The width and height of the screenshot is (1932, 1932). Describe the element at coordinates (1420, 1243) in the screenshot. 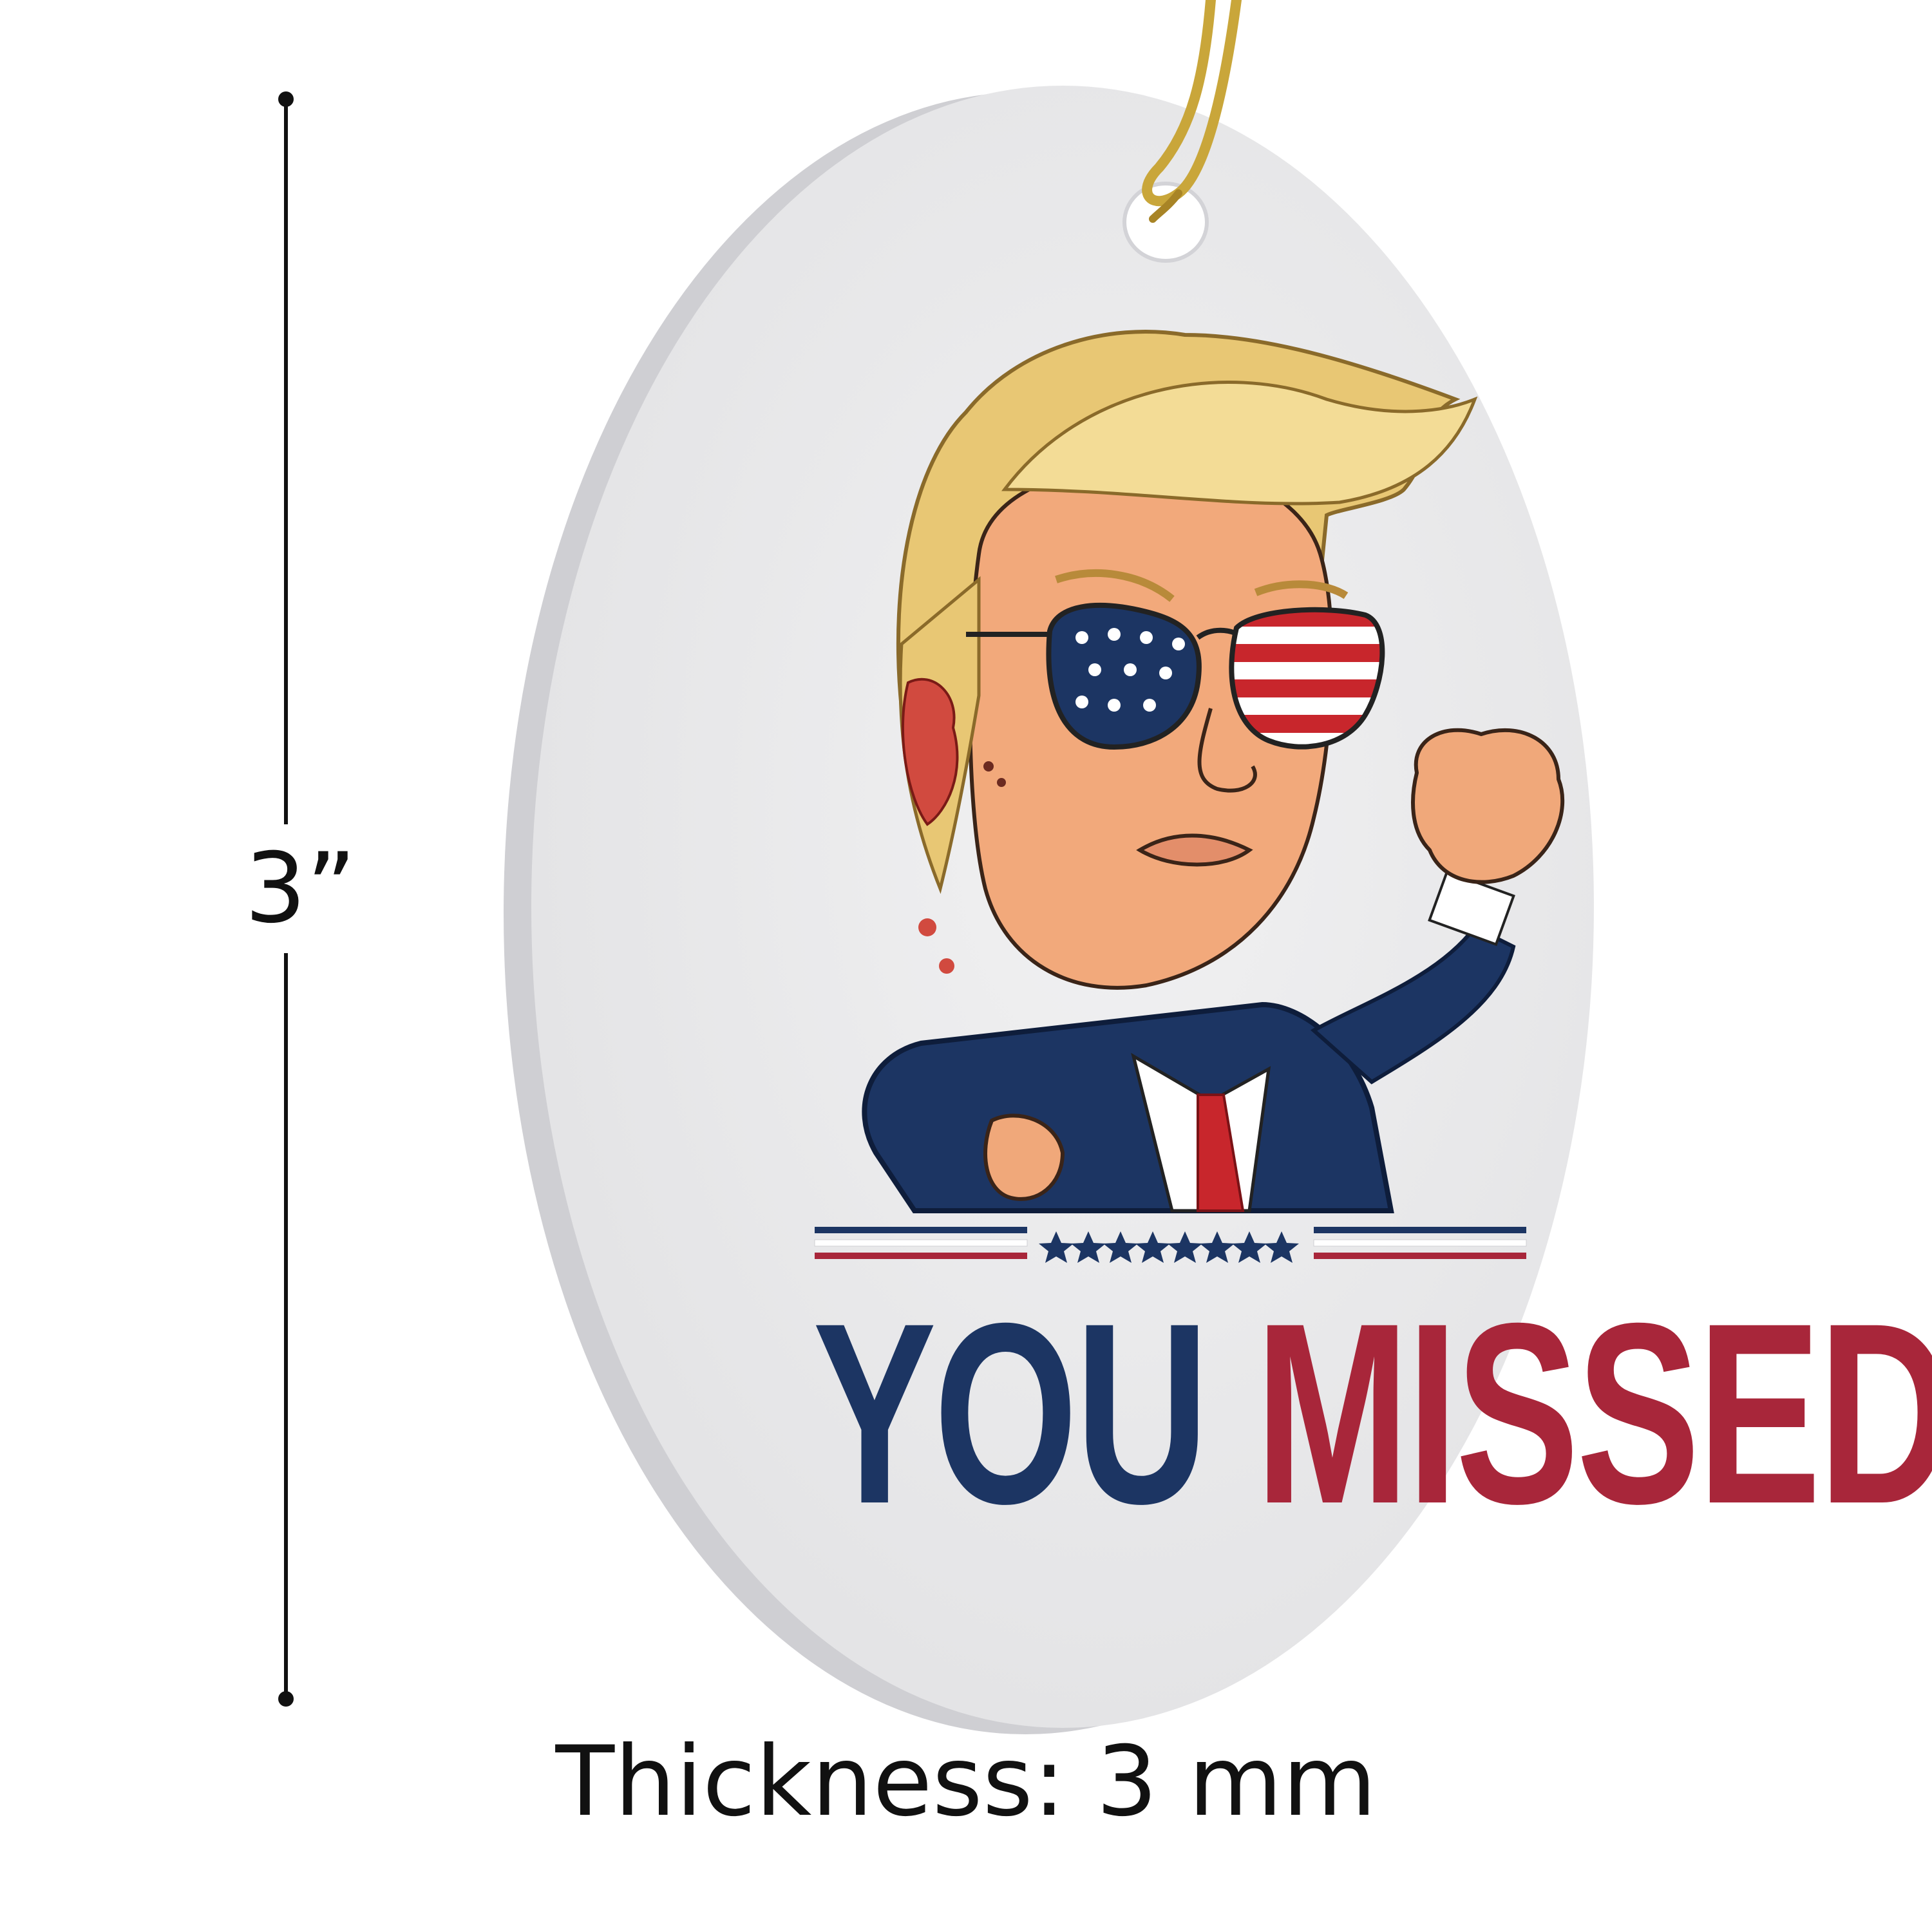

I see `decorative-stripes-right` at that location.